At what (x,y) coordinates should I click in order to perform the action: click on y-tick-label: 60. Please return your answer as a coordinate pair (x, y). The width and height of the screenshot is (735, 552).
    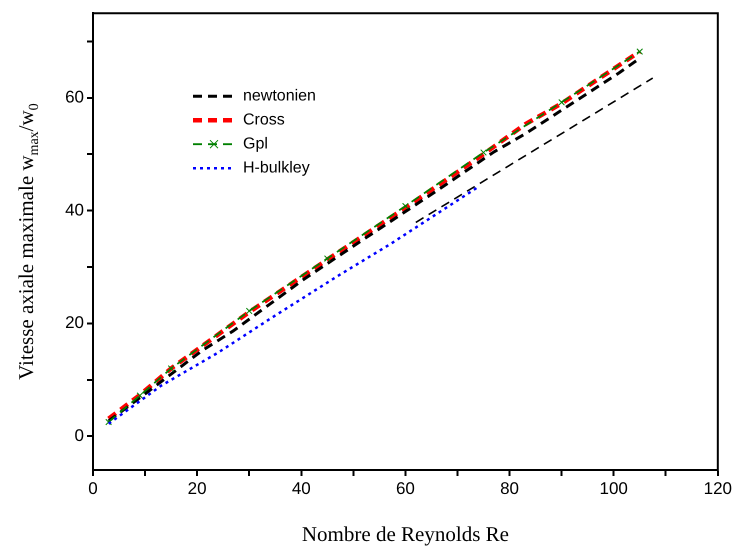
    Looking at the image, I should click on (74, 96).